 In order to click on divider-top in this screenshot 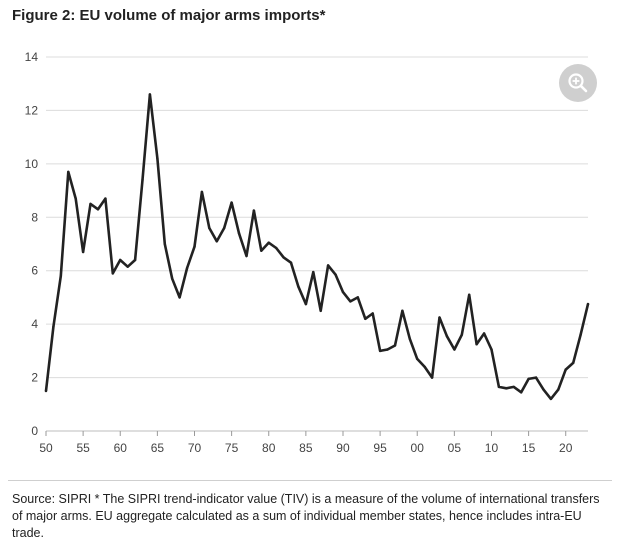, I will do `click(310, 480)`.